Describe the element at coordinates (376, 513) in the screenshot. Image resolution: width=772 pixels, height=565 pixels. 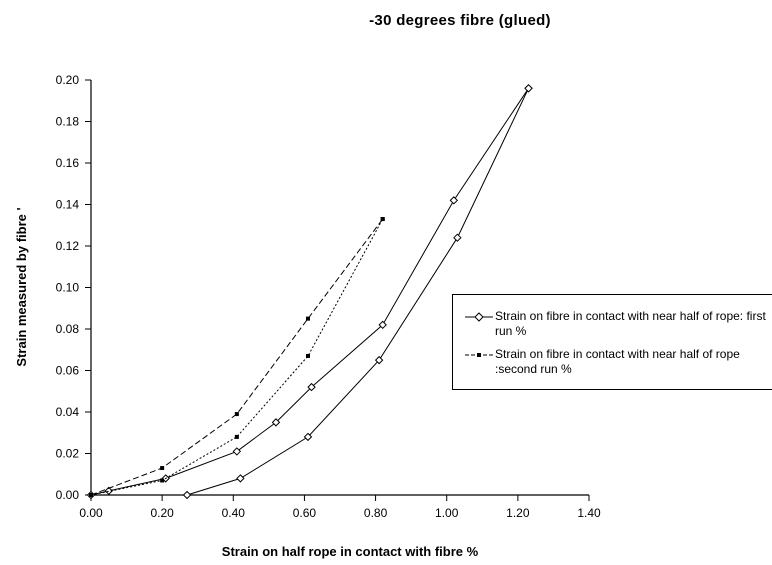
I see `x-tick-label: 0.80` at that location.